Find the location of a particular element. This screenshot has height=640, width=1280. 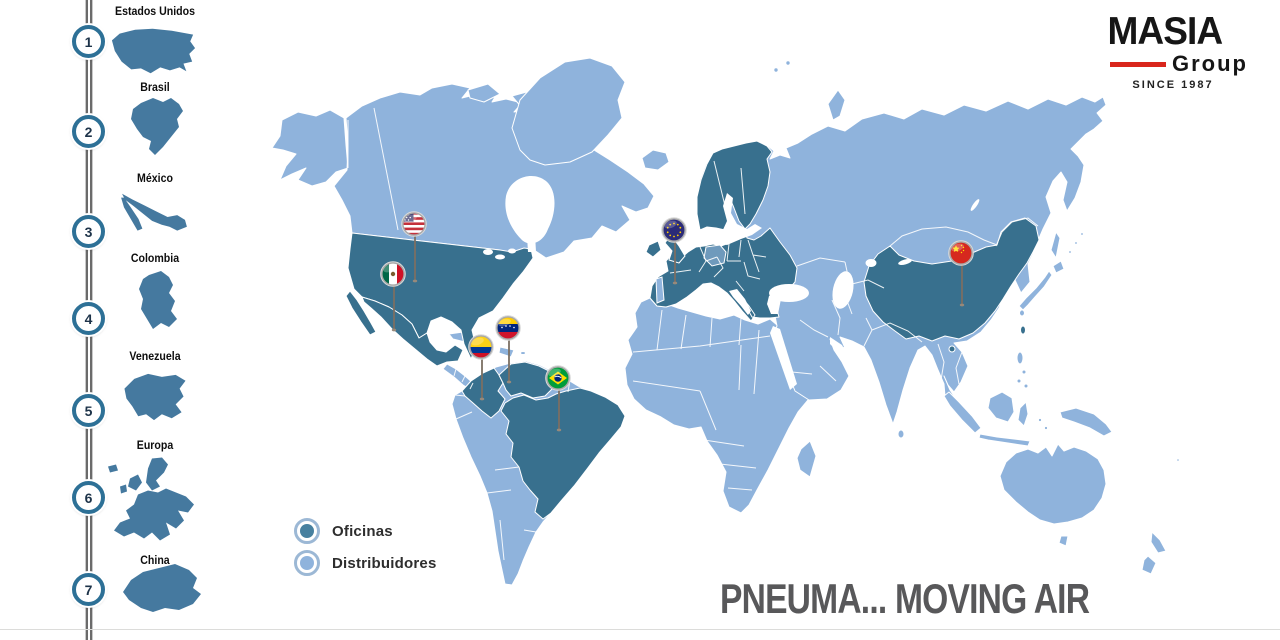

brazil-silhouette-icon is located at coordinates (157, 126).